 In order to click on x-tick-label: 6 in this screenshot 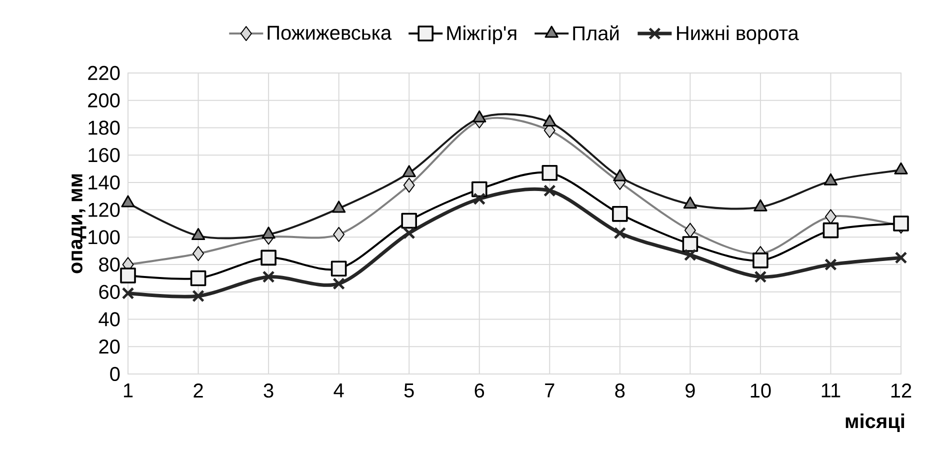, I will do `click(479, 391)`.